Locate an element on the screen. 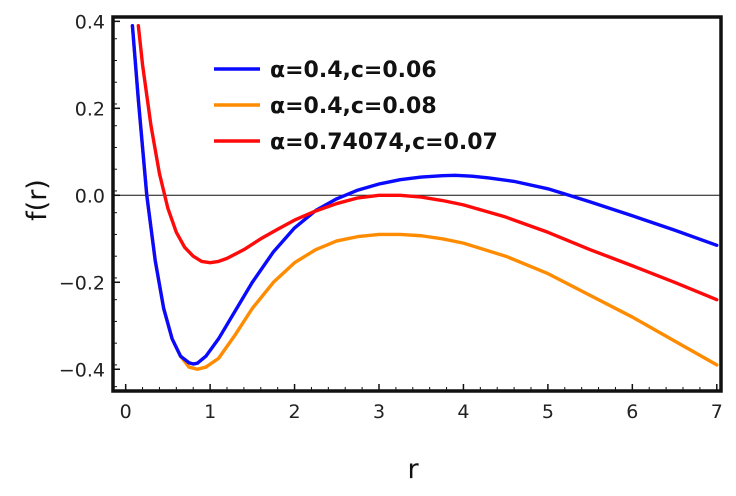 The height and width of the screenshot is (496, 736). y-tick-label: 0.0 is located at coordinates (90, 196).